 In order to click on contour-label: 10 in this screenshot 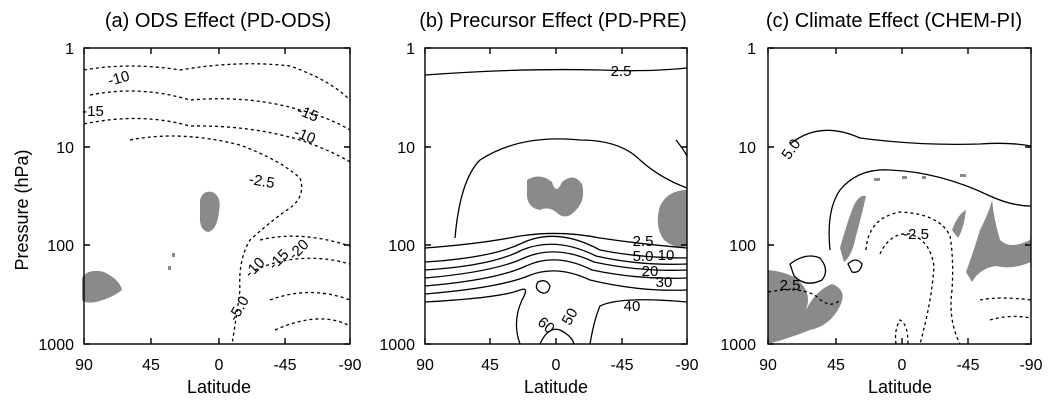, I will do `click(666, 255)`.